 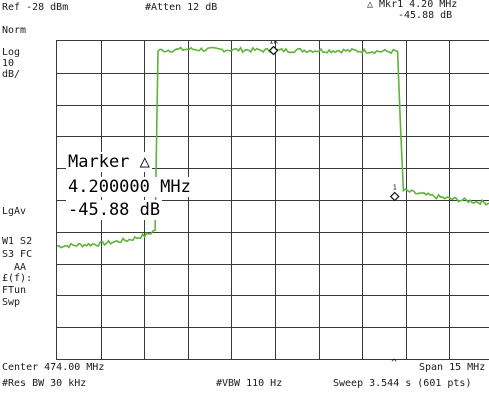 What do you see at coordinates (11, 74) in the screenshot?
I see `scale-unit: dB/` at bounding box center [11, 74].